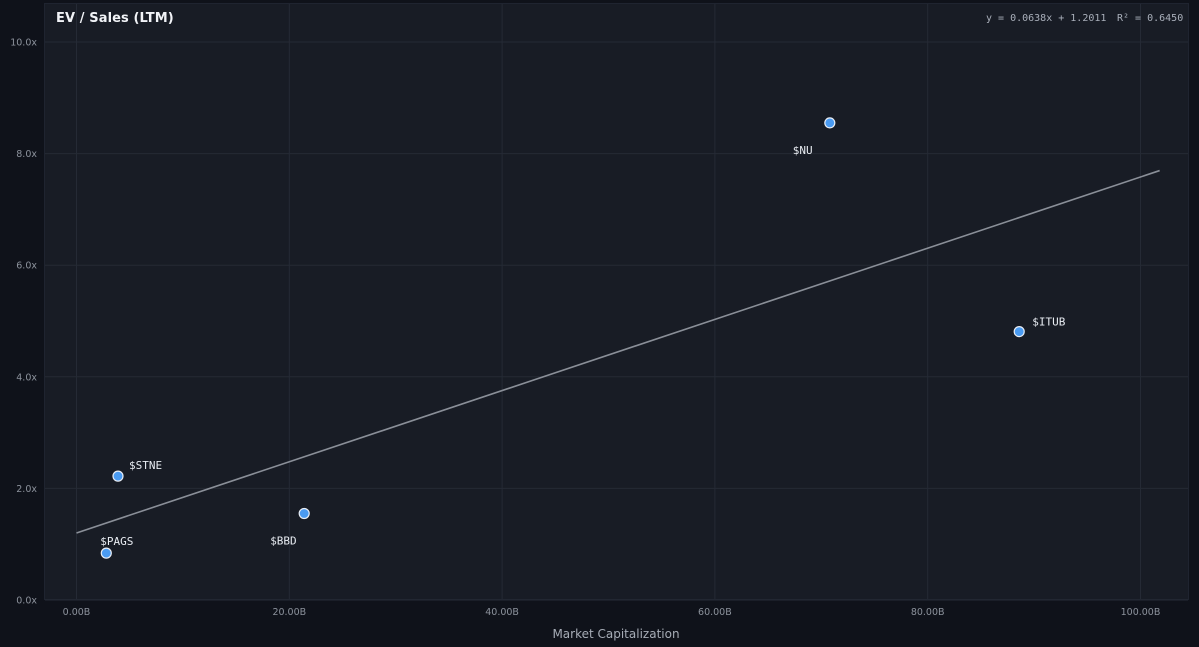  I want to click on y-tick-label: 10.0x, so click(23, 43).